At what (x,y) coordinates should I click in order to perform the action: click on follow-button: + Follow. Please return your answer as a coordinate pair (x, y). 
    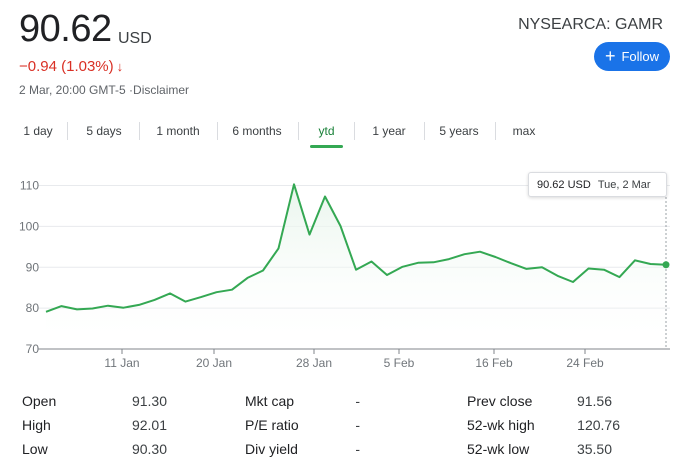
    Looking at the image, I should click on (632, 56).